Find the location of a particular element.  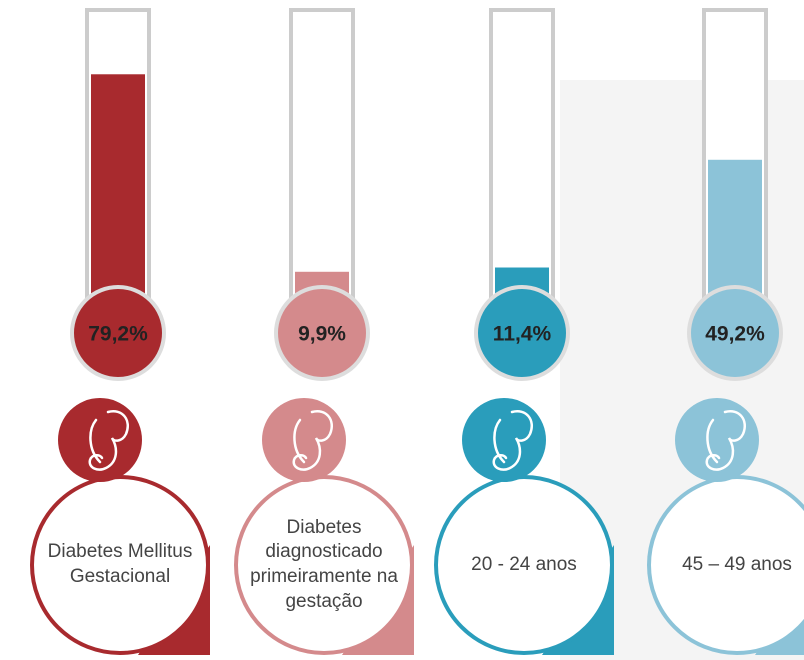

value-label: 9,9% is located at coordinates (322, 334).